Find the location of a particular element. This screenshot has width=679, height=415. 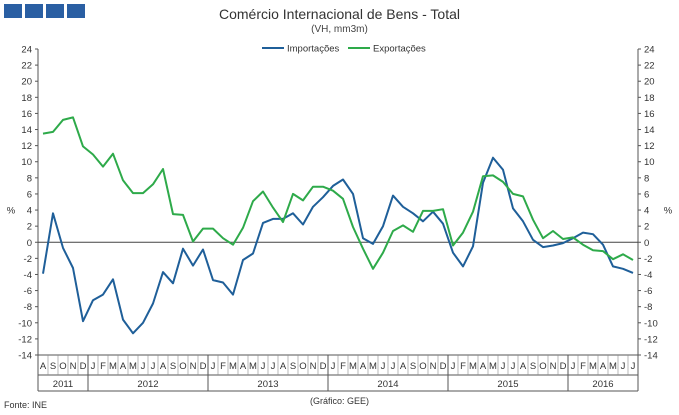

source-note: Fonte: INE is located at coordinates (26, 405).